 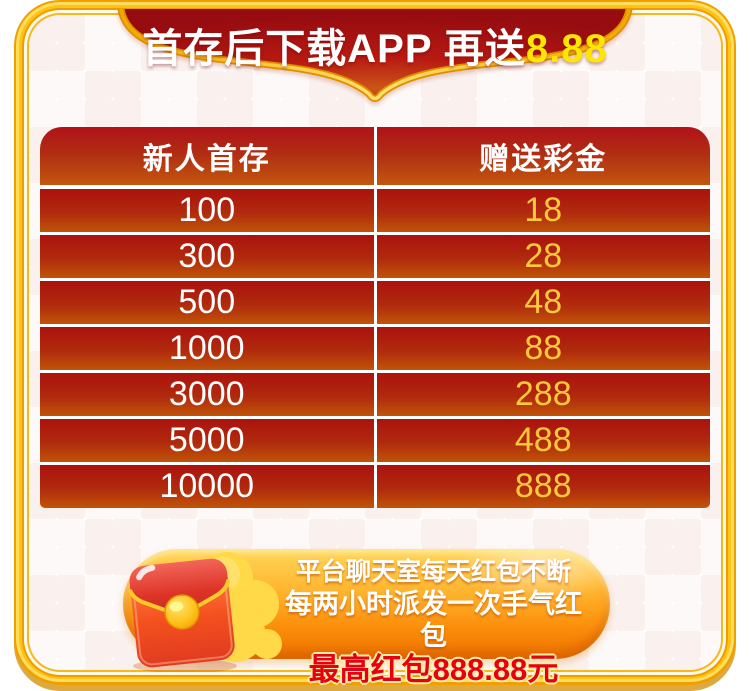 I want to click on table-header-row: 新人首存 赠送彩金, so click(x=375, y=156).